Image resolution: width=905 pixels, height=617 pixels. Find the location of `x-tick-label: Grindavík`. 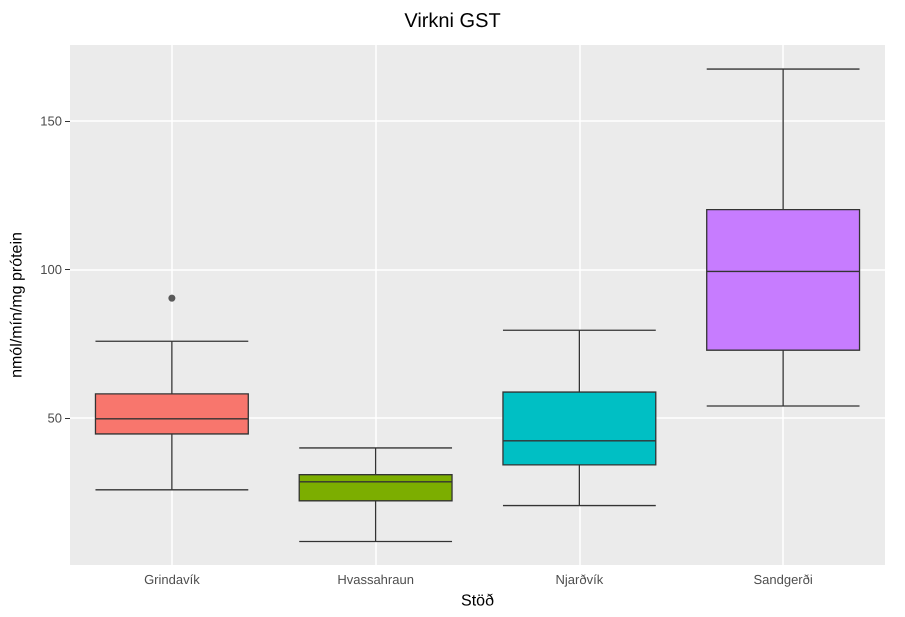

x-tick-label: Grindavík is located at coordinates (172, 579).